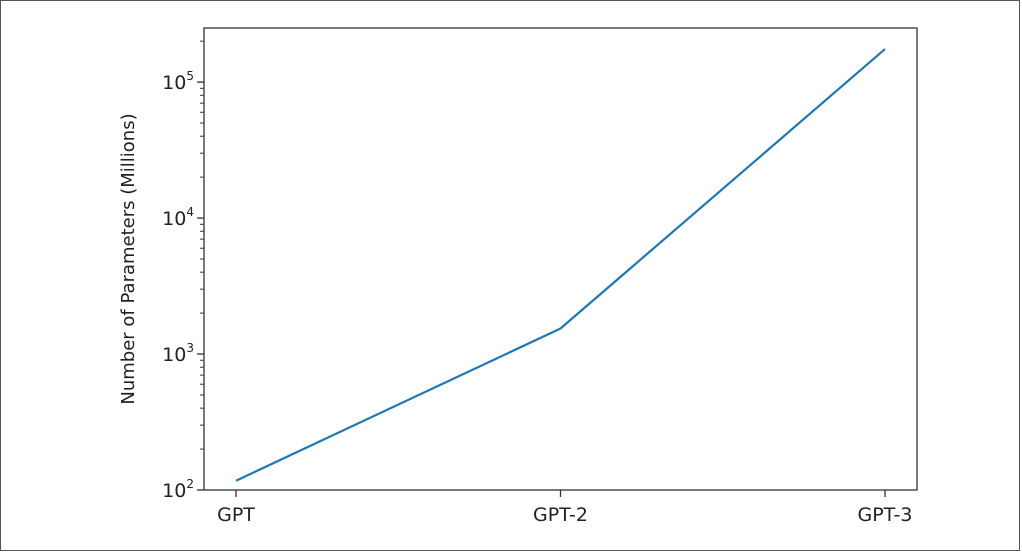  Describe the element at coordinates (560, 515) in the screenshot. I see `x-tick-label: GPT-2` at that location.